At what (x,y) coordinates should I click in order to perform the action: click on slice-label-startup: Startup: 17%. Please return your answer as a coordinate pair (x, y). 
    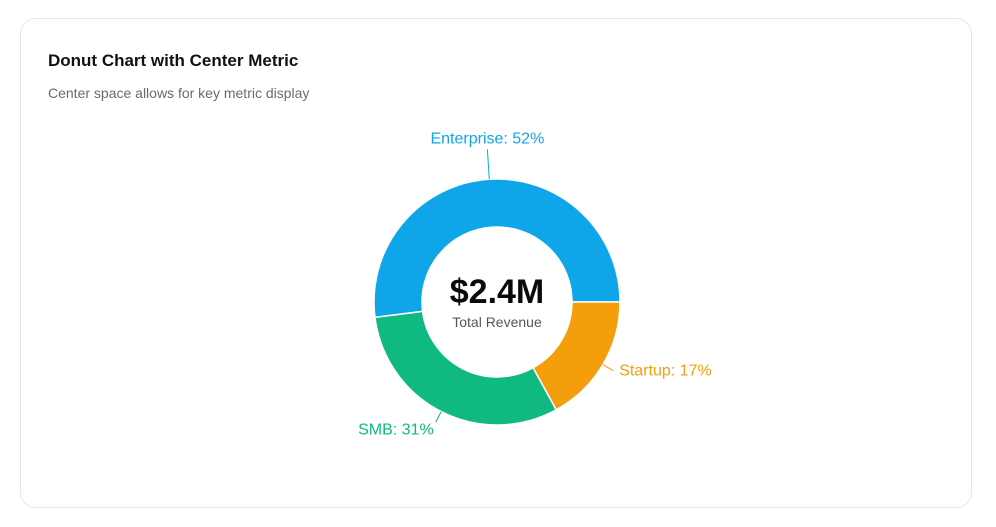
    Looking at the image, I should click on (665, 371).